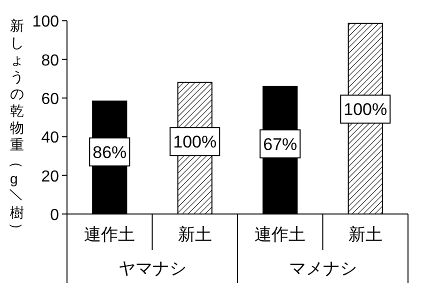  I want to click on y-tick-label: 60, so click(50, 99).